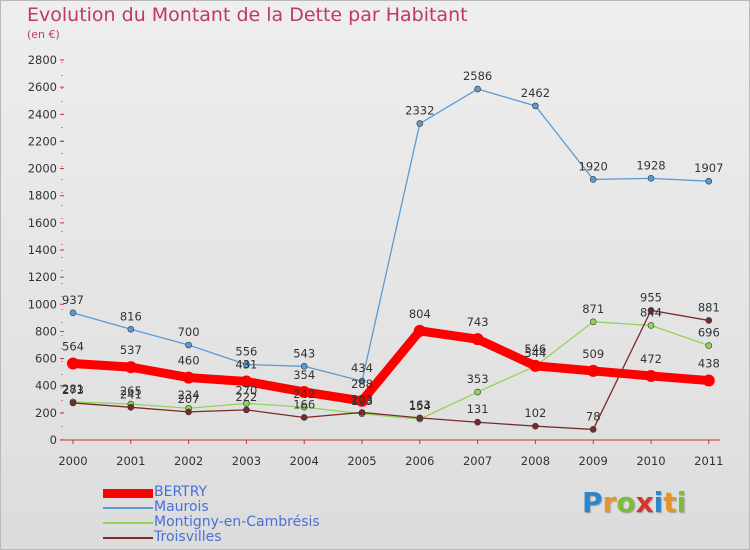 The width and height of the screenshot is (750, 550). Describe the element at coordinates (246, 461) in the screenshot. I see `x-tick-label: 2003` at that location.